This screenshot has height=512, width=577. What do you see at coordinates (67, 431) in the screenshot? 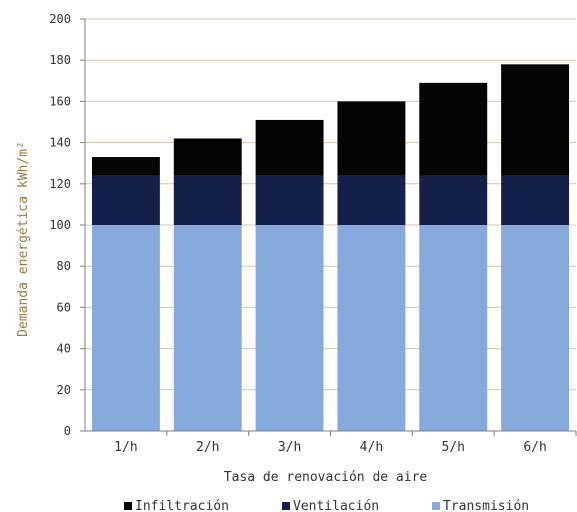
I see `y-tick-label: 0` at bounding box center [67, 431].